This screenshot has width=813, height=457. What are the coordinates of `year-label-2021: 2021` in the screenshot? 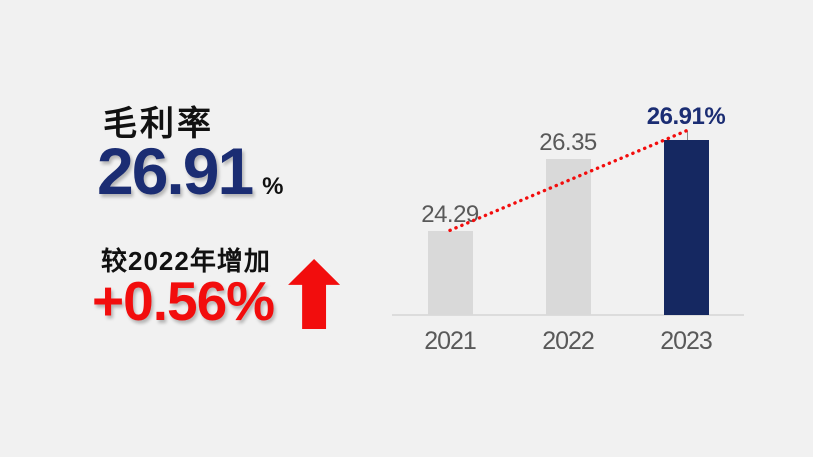 It's located at (450, 341).